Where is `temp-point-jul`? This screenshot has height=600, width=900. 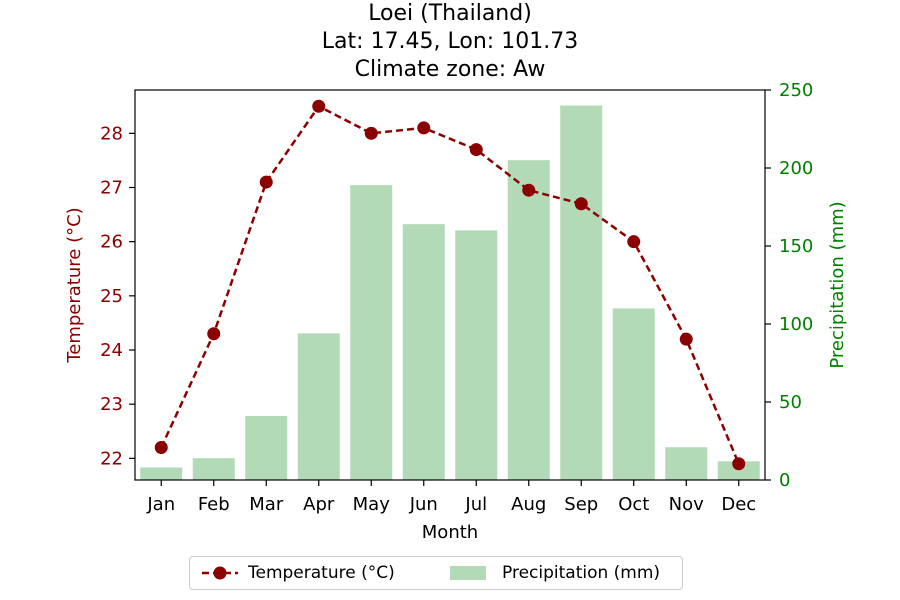
temp-point-jul is located at coordinates (476, 150).